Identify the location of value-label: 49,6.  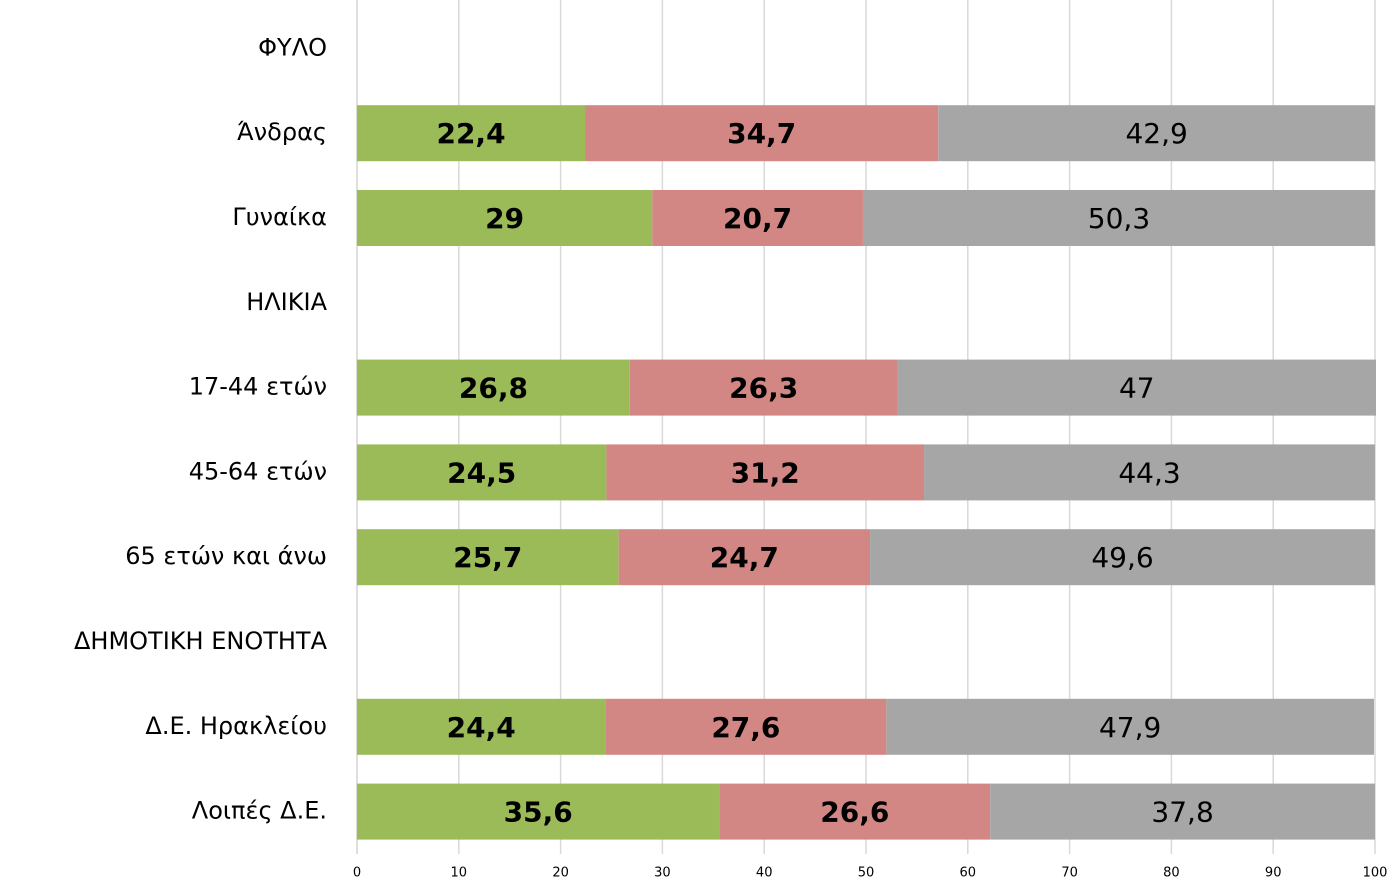
(1122, 557).